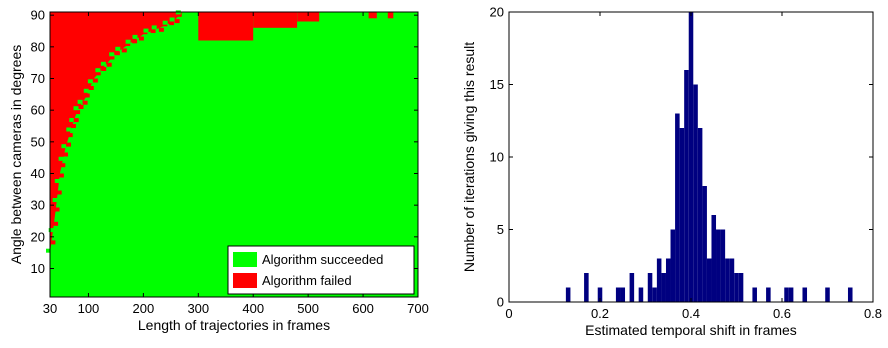 This screenshot has width=888, height=348. What do you see at coordinates (198, 308) in the screenshot?
I see `x-tick-label: 300` at bounding box center [198, 308].